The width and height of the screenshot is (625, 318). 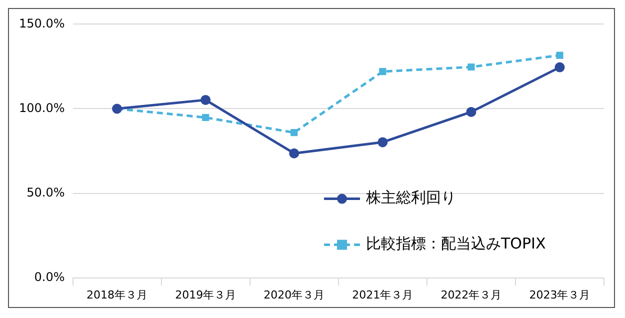 I want to click on y-tick-label: 100.0%, so click(x=41, y=107).